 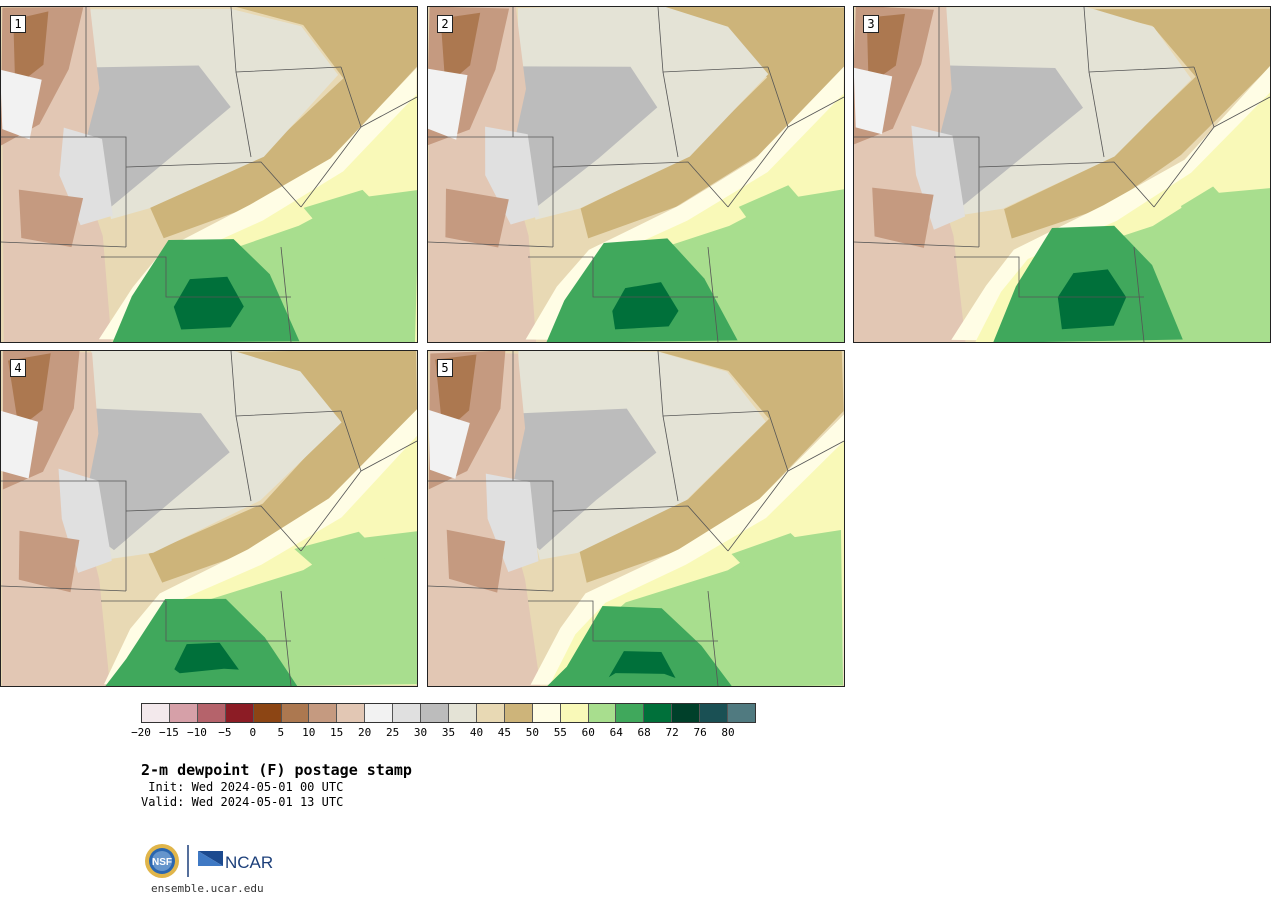 I want to click on colorbar-tick-label: −5, so click(x=225, y=732).